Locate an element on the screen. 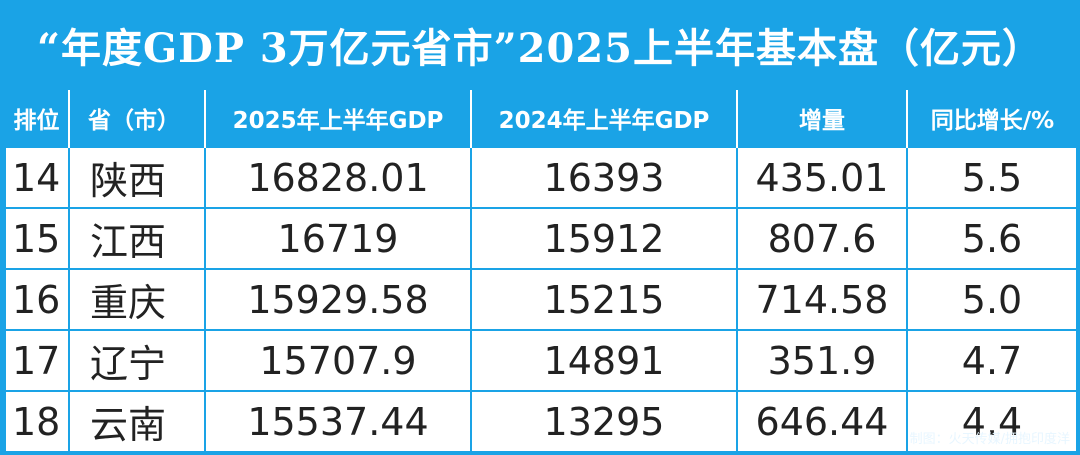 This screenshot has width=1080, height=455. increase-cell: 435.01 is located at coordinates (822, 177).